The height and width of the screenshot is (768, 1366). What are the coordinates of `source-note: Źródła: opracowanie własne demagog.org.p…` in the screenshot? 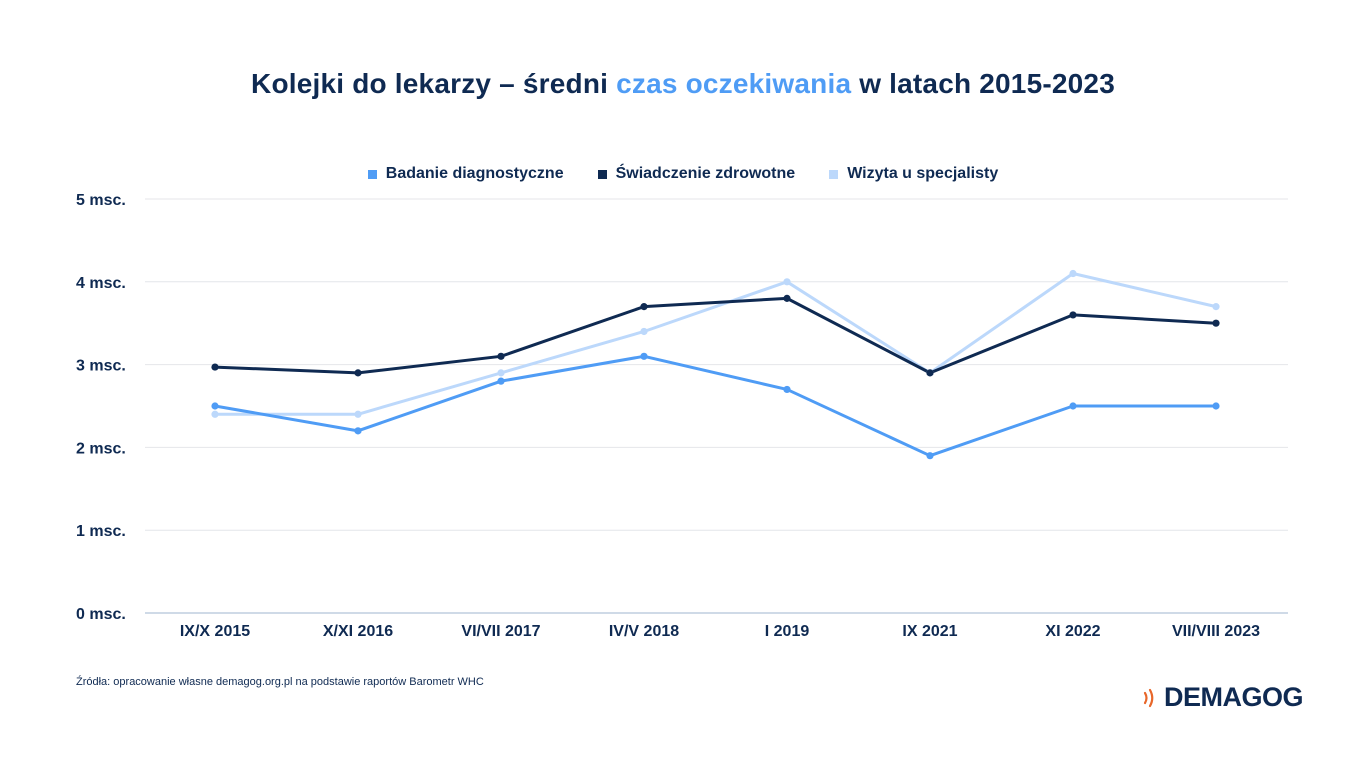 It's located at (280, 682).